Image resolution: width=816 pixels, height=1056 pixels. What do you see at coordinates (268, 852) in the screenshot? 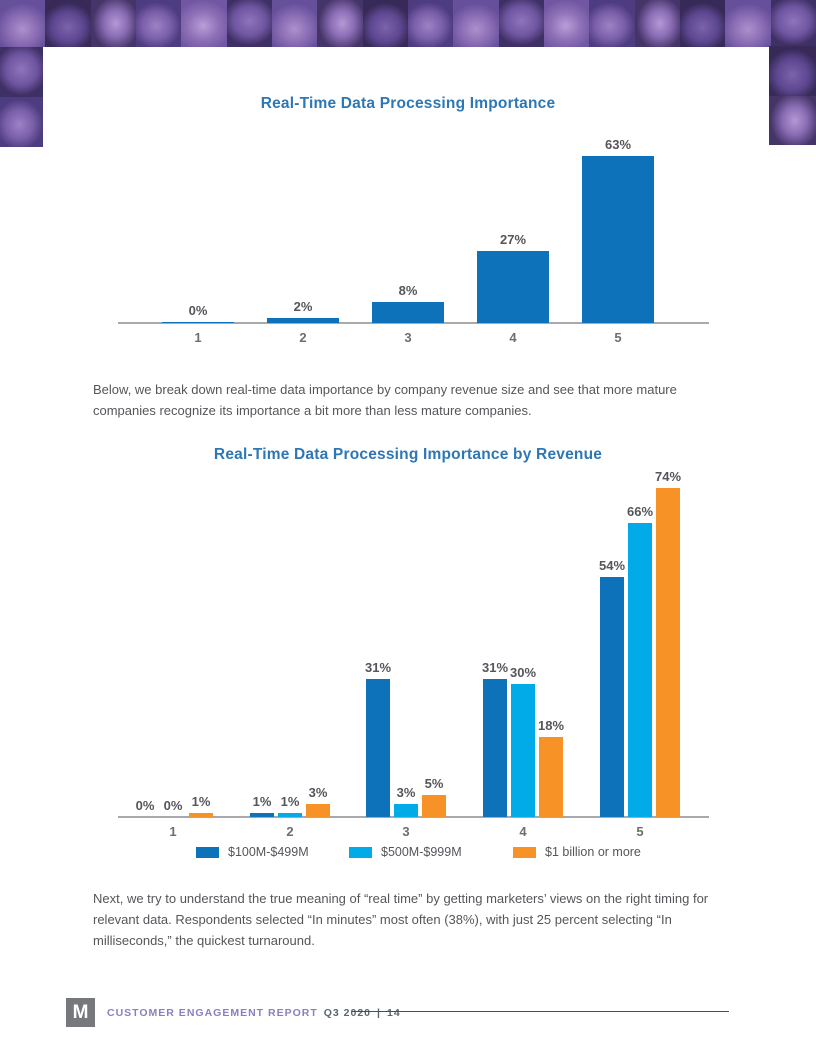
I see `legend-label: $100M-$499M` at bounding box center [268, 852].